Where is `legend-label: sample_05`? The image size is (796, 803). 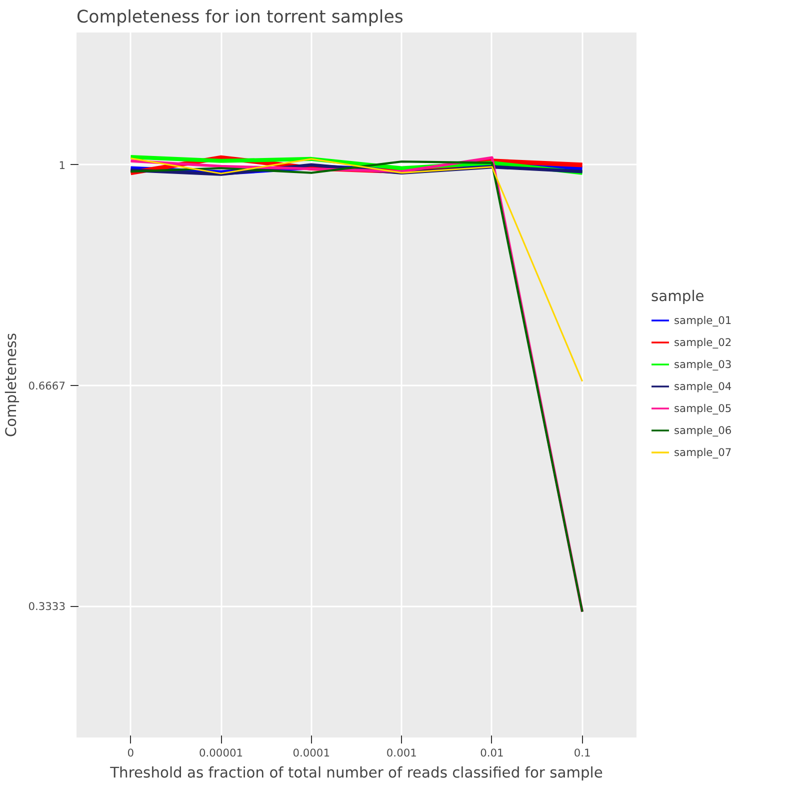
legend-label: sample_05 is located at coordinates (703, 408).